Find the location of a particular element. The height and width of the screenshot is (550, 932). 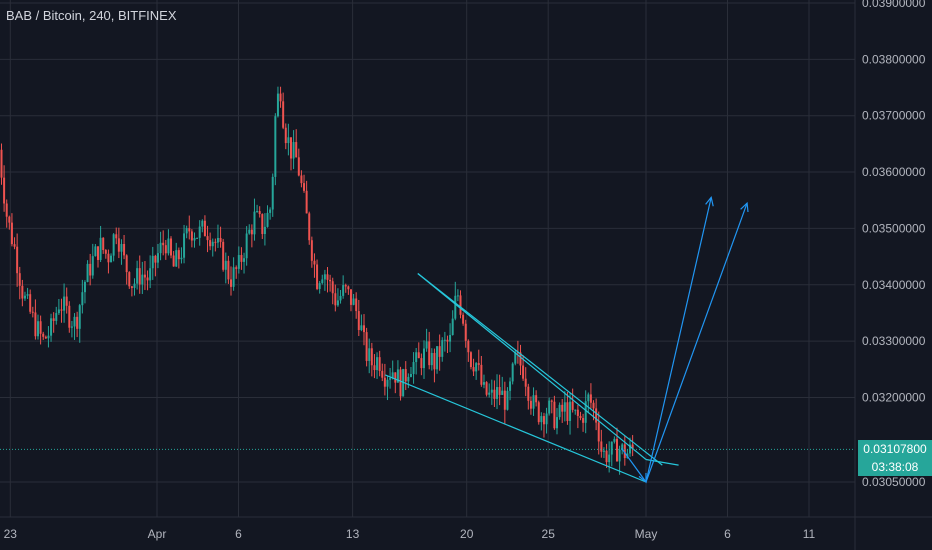

time-tick-label: Apr is located at coordinates (157, 534).